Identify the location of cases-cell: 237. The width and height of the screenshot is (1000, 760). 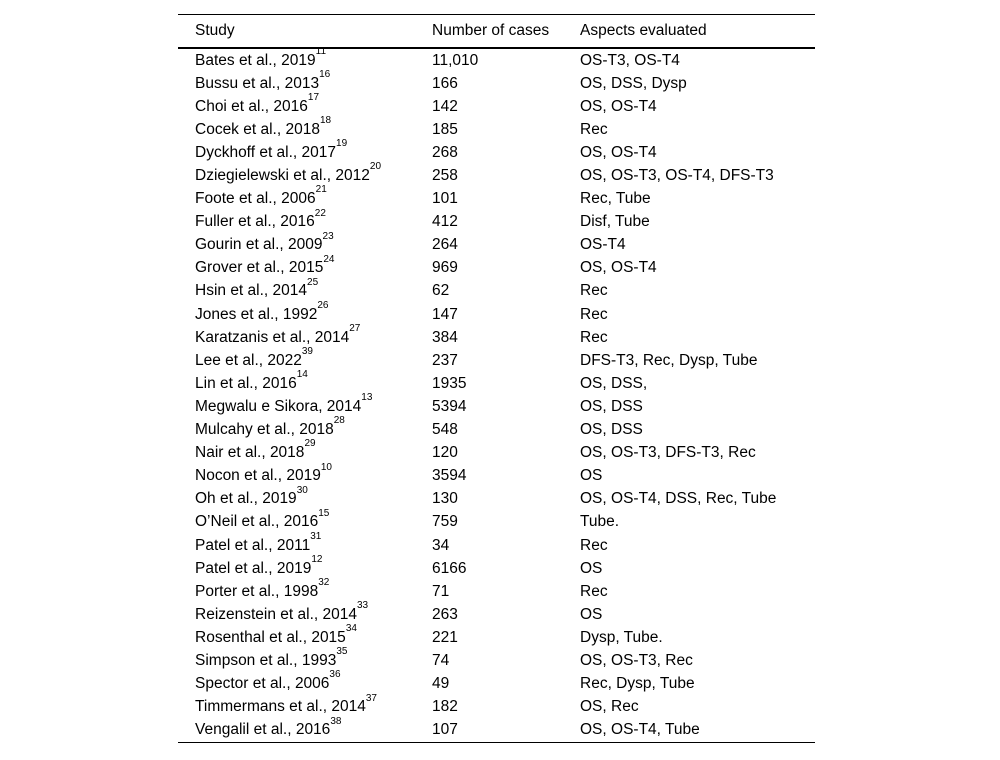
(445, 360).